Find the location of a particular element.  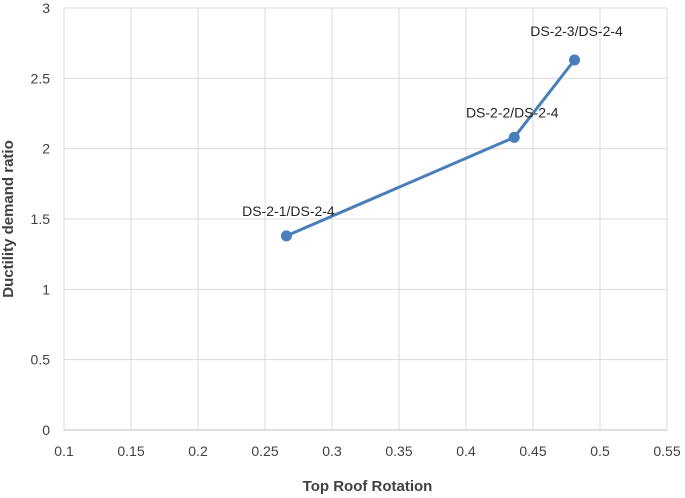

y-tick-label: 3 is located at coordinates (46, 8).